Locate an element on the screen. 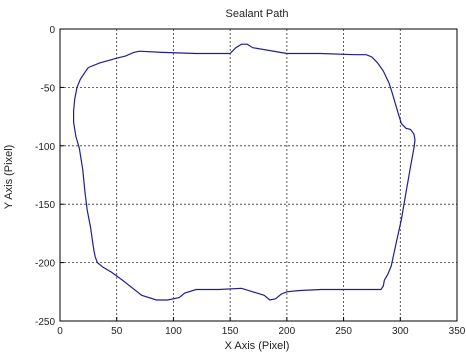  y-tick-label: 0 is located at coordinates (52, 30).